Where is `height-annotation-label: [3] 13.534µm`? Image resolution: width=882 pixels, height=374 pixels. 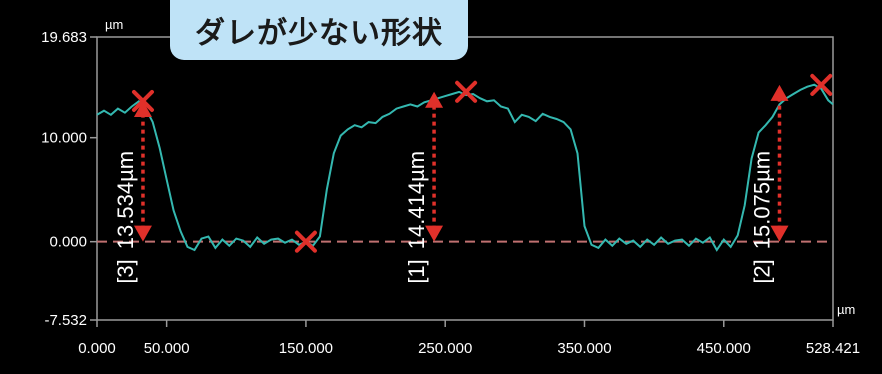 height-annotation-label: [3] 13.534µm is located at coordinates (125, 217).